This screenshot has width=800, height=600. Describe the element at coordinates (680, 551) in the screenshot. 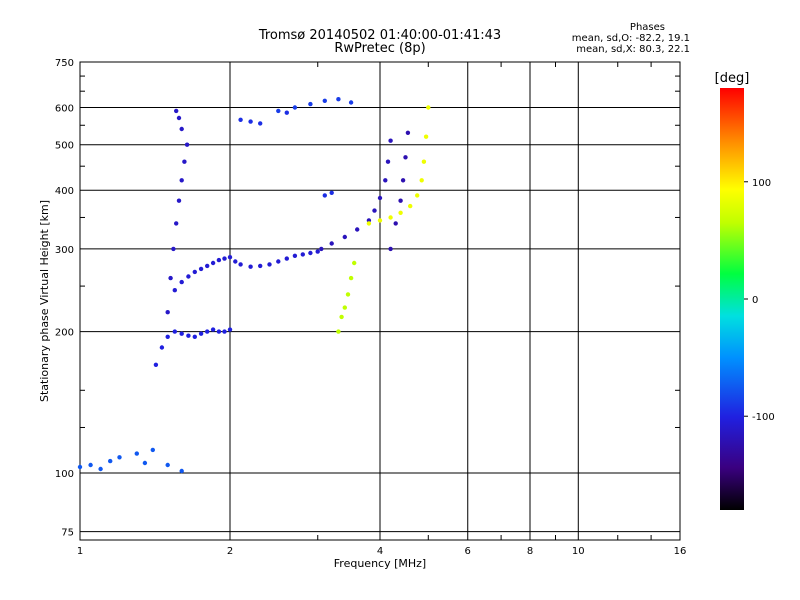

I see `x-tick-label: 16` at that location.